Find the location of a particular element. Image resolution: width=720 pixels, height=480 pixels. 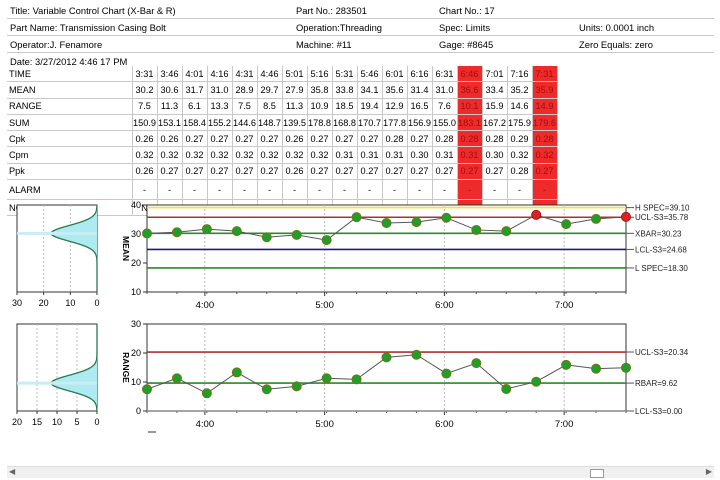

histogram-tick-label: 0 is located at coordinates (96, 303).